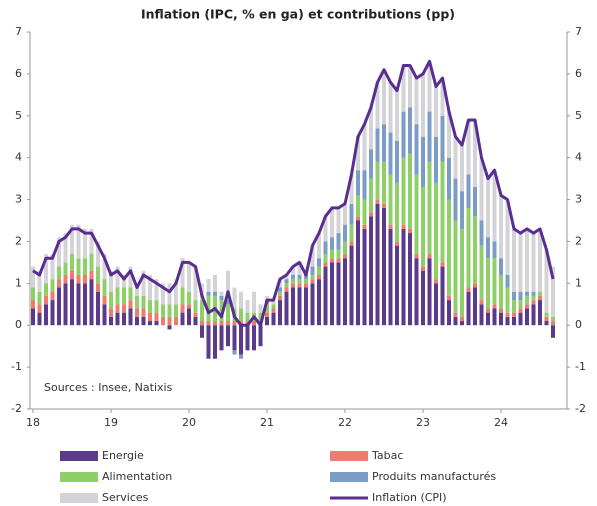 The width and height of the screenshot is (597, 506). I want to click on y-tick-label: -2, so click(16, 408).